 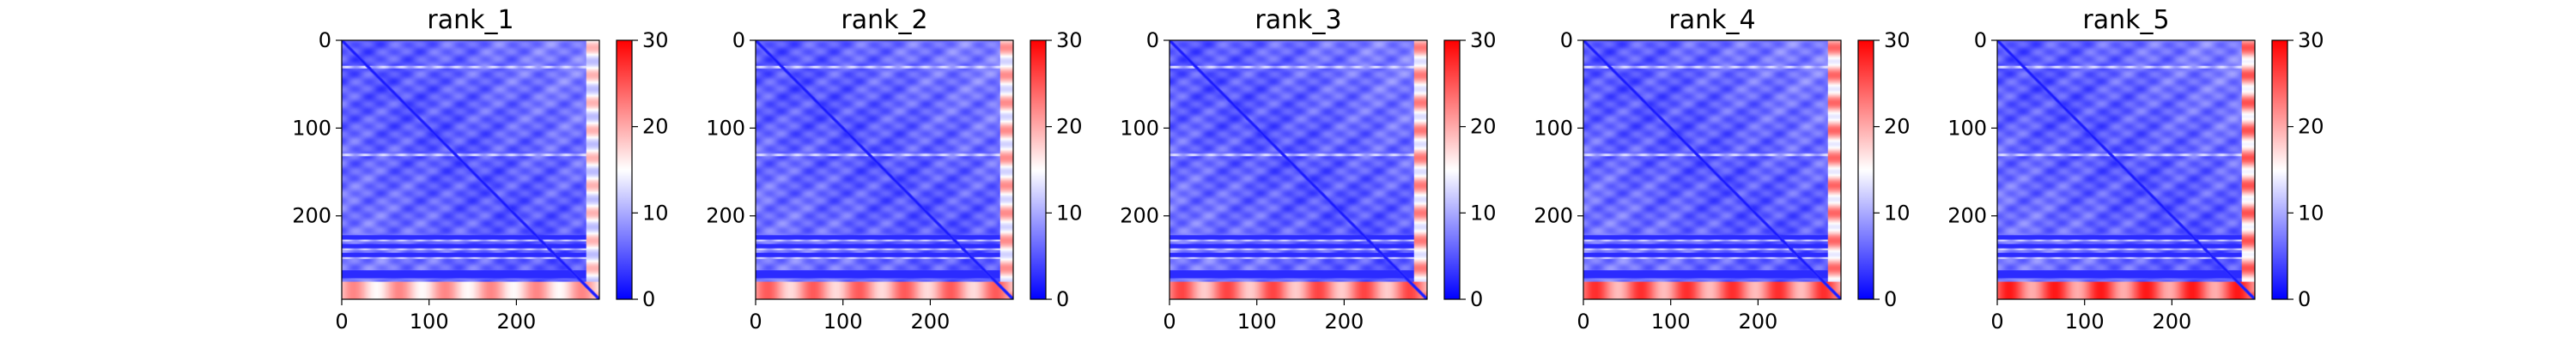 I want to click on panel-title: rank_3, so click(x=1298, y=20).